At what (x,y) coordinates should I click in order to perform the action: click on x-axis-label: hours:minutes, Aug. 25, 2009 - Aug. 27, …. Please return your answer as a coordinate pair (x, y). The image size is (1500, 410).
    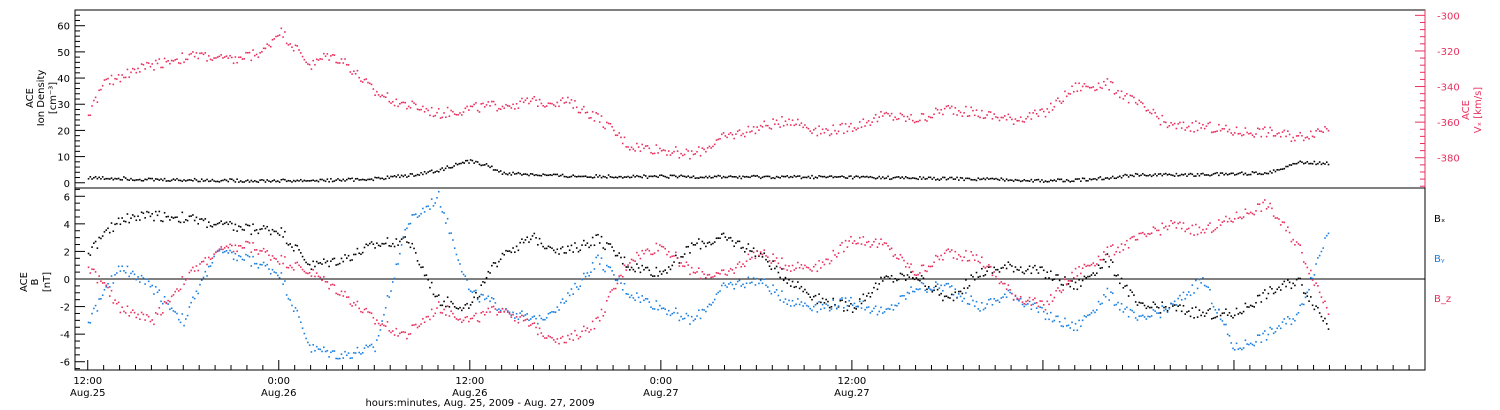
    Looking at the image, I should click on (479, 403).